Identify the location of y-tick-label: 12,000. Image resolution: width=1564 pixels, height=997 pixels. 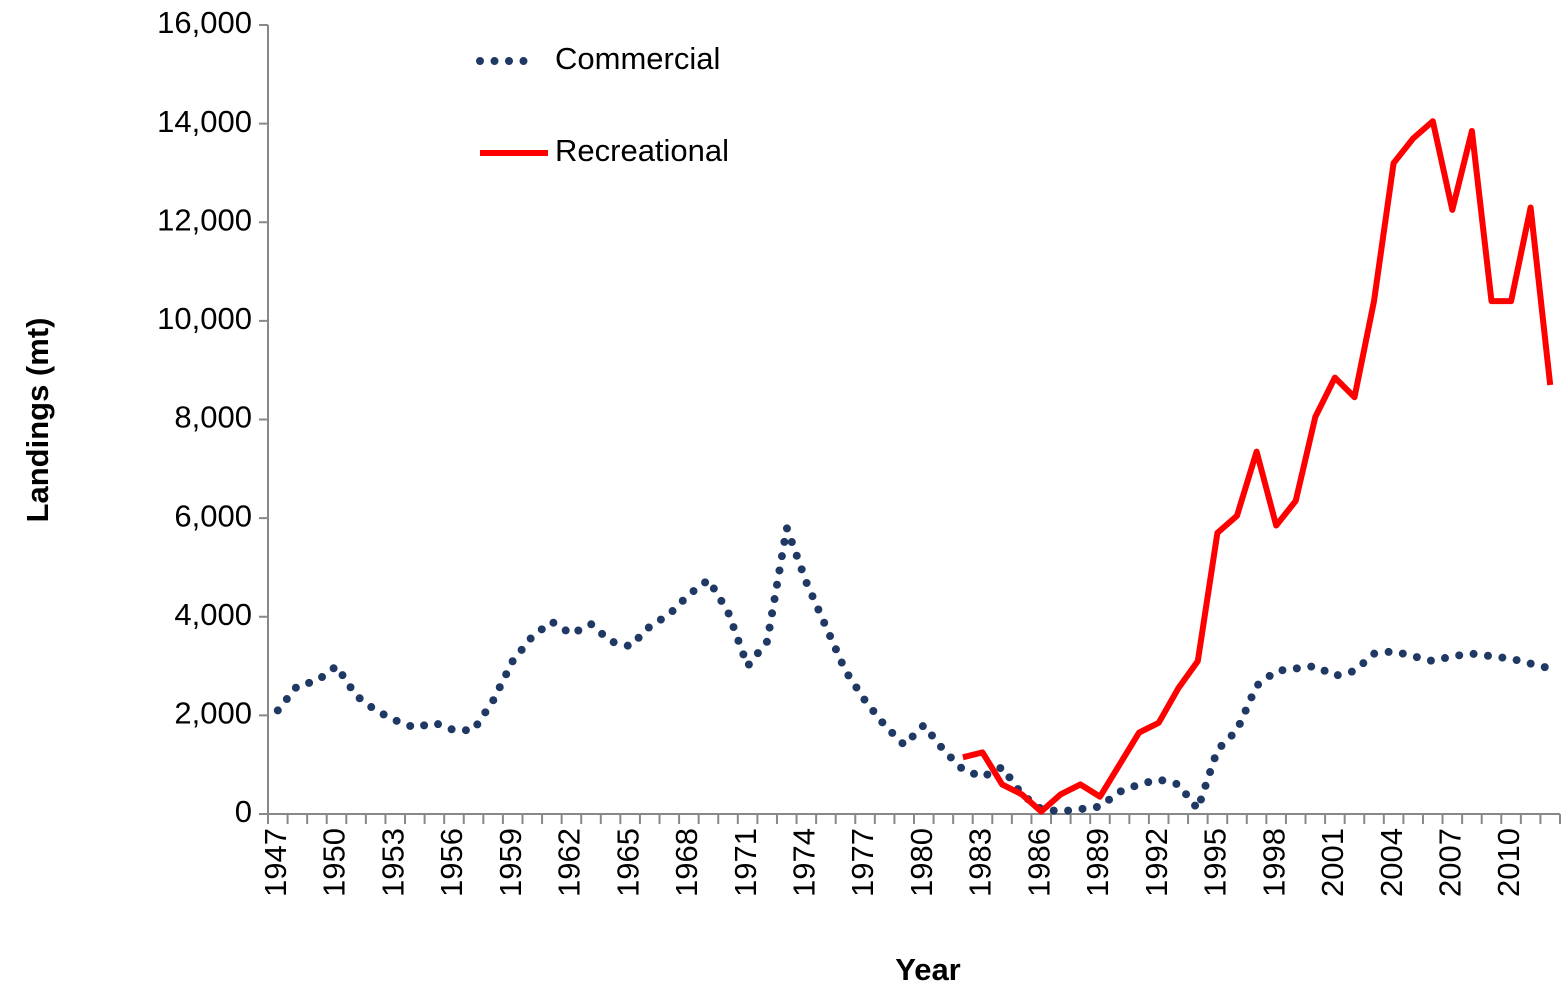
(204, 219).